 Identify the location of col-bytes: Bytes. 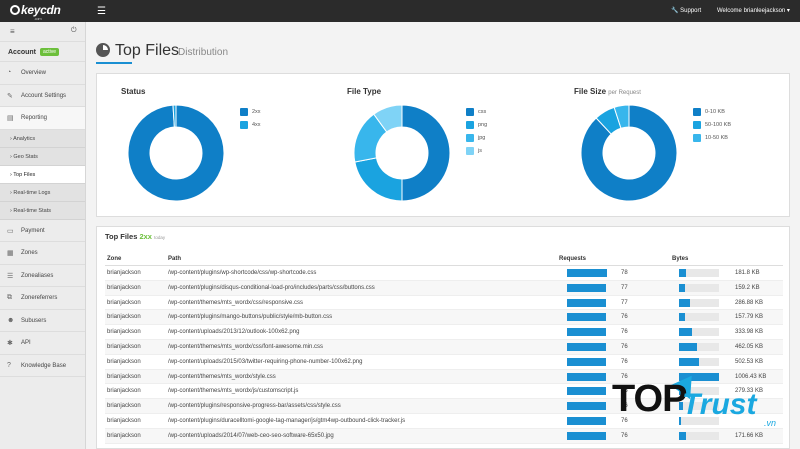
(680, 259).